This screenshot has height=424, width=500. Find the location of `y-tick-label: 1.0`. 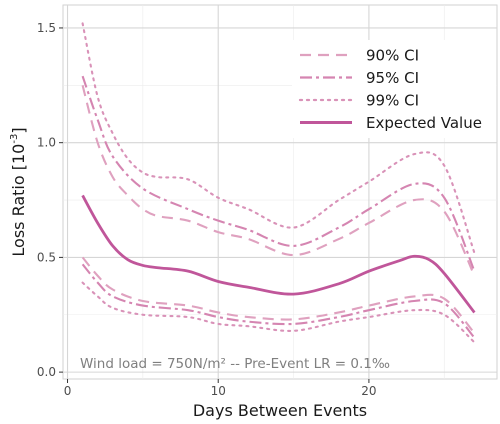

y-tick-label: 1.0 is located at coordinates (46, 143).